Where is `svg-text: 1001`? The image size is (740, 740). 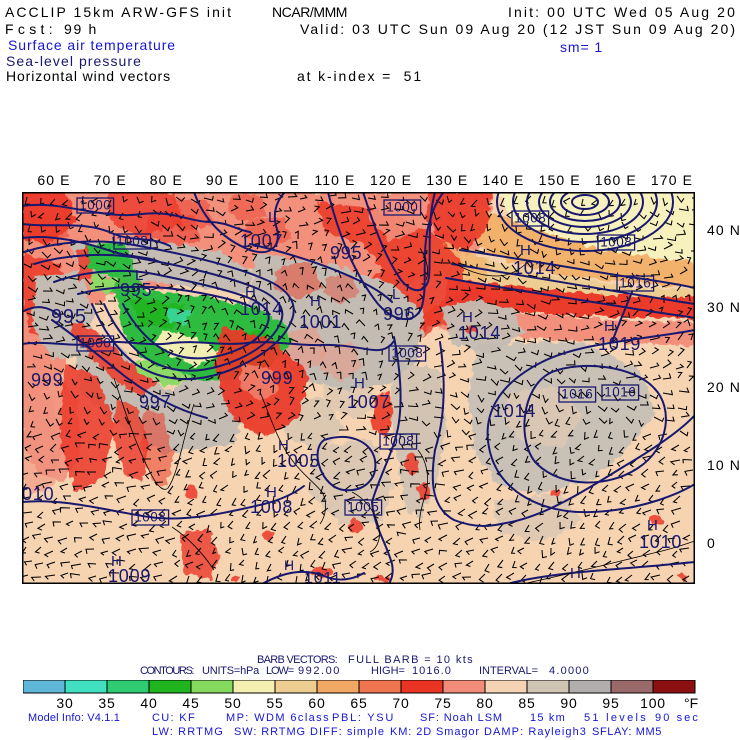
svg-text: 1001 is located at coordinates (320, 322).